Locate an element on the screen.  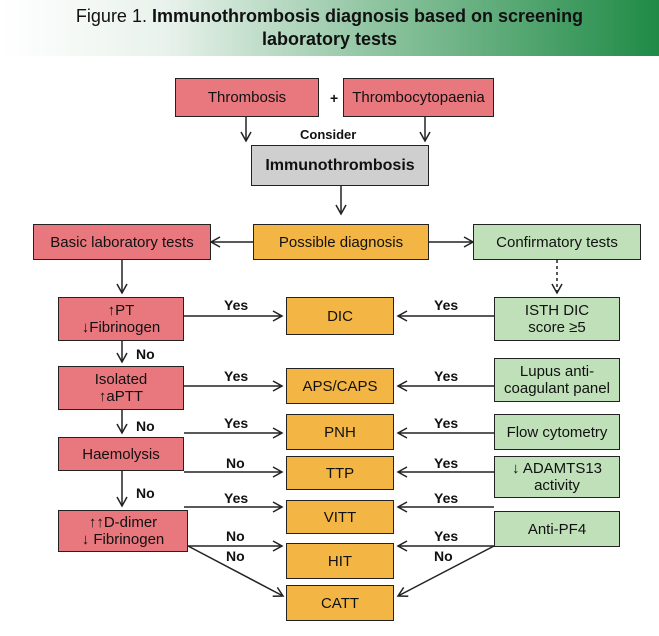
figure-title-line-2: laboratory tests is located at coordinates (329, 39).